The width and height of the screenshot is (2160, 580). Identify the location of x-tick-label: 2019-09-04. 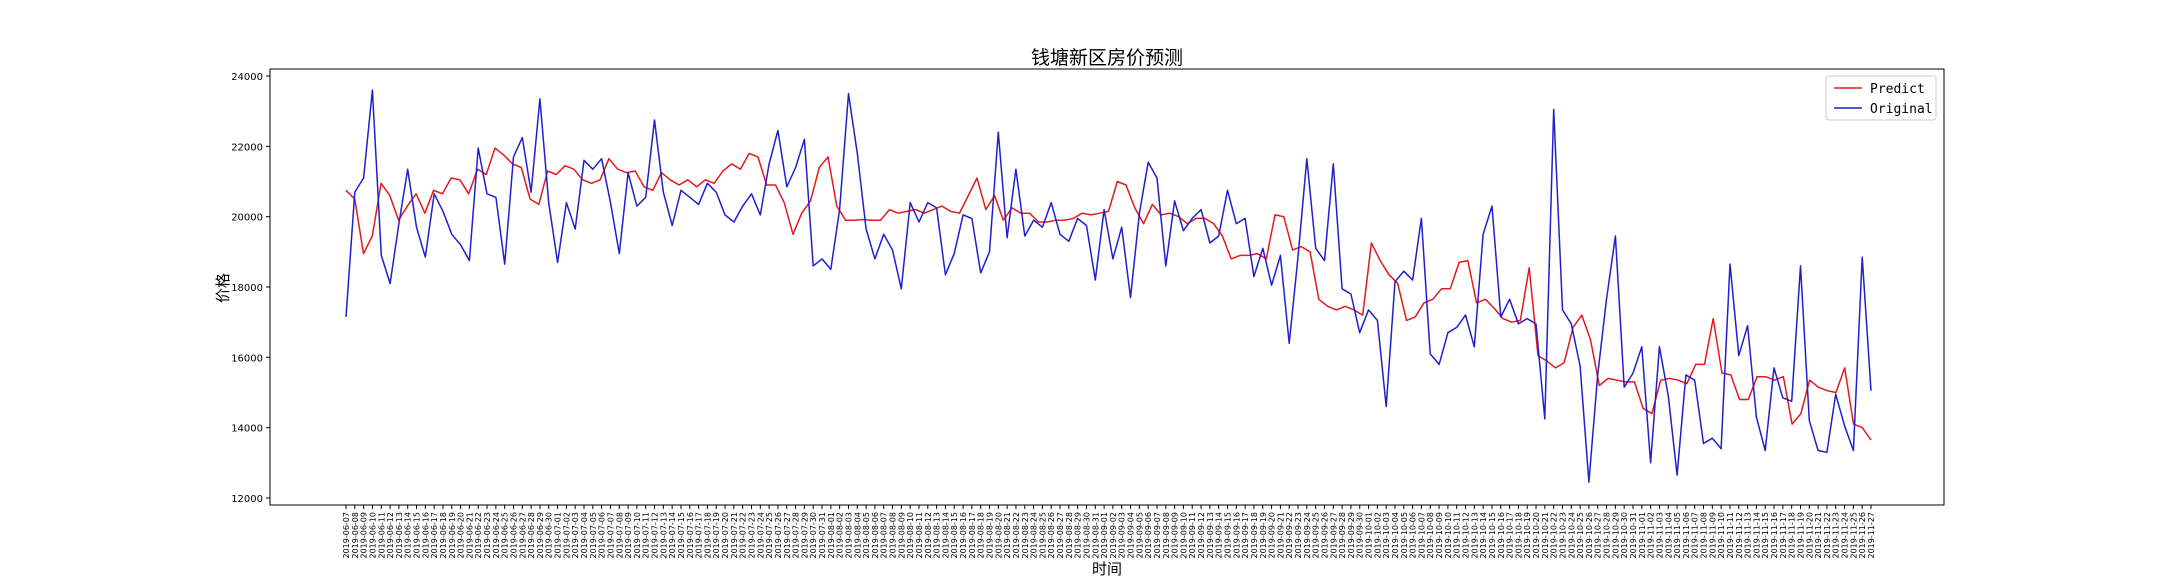
(1131, 535).